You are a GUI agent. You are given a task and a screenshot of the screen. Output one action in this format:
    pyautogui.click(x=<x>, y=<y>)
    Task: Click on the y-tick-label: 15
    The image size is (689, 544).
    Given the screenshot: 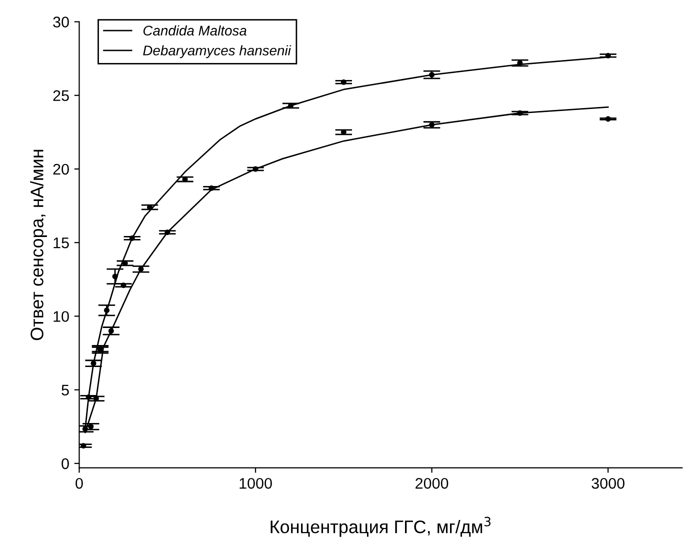 What is the action you would take?
    pyautogui.click(x=61, y=243)
    